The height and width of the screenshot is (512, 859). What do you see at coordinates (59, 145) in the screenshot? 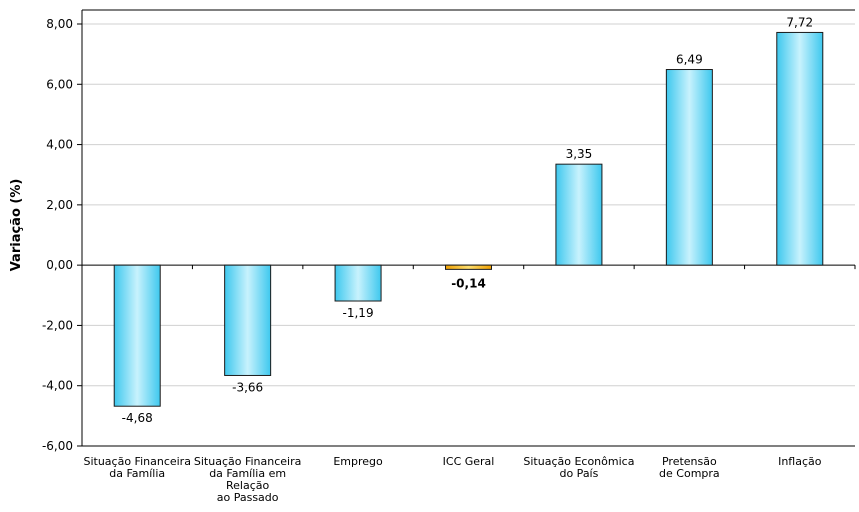
I see `y-tick-label: 4,00` at bounding box center [59, 145].